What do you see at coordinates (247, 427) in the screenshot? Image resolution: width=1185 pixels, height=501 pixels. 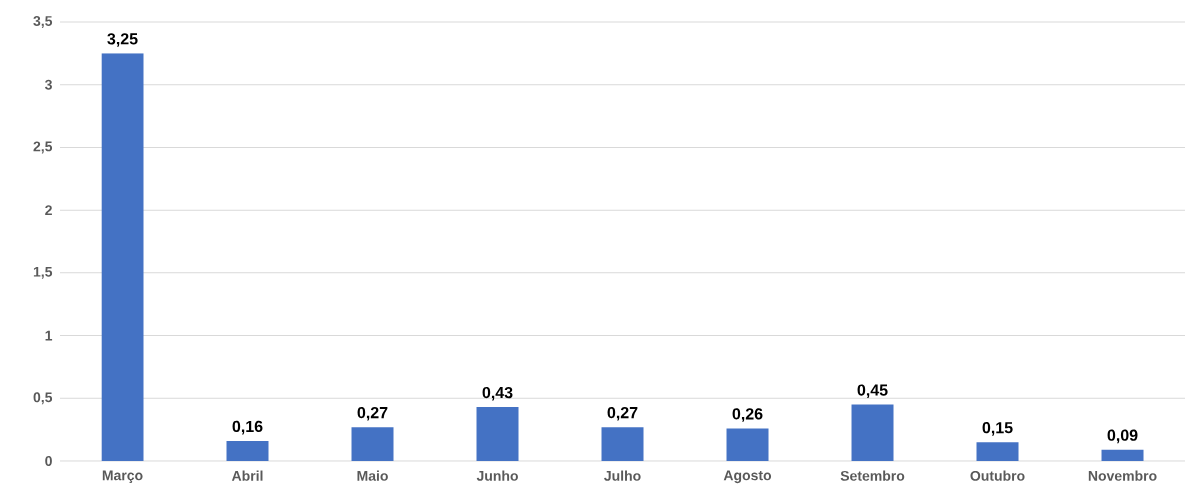 I see `data-label: 0,16` at bounding box center [247, 427].